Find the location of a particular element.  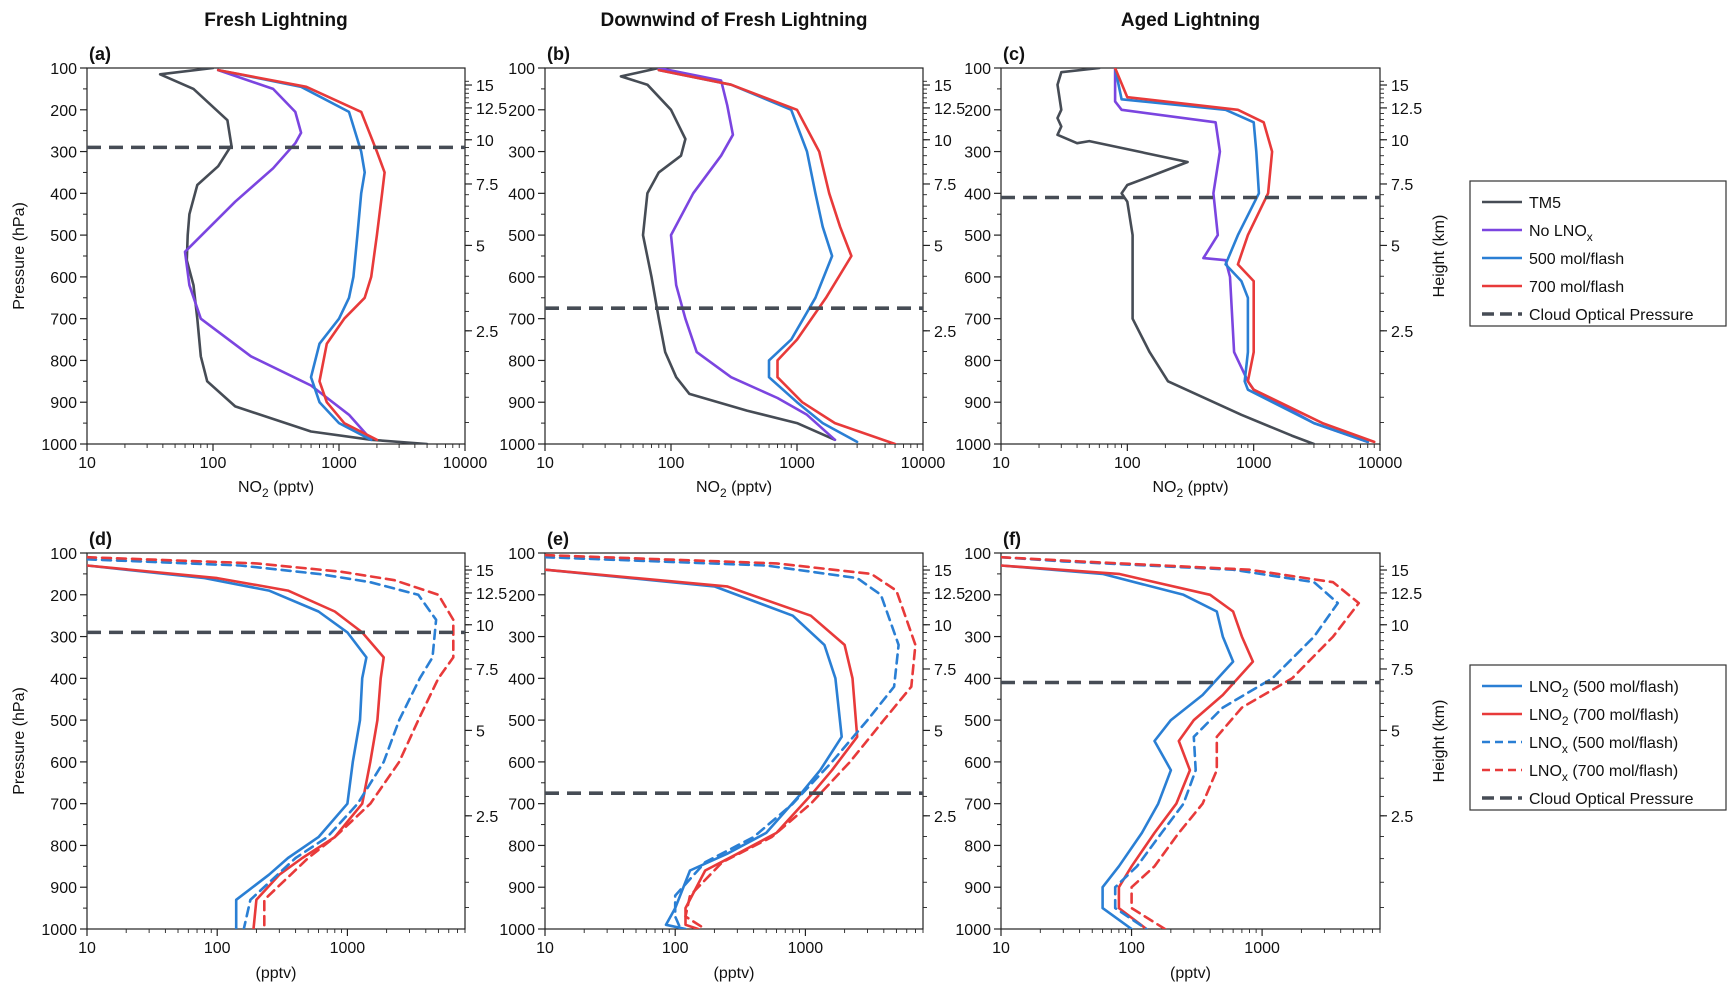

legend-label: LNOx (700 mol/flash) is located at coordinates (1603, 773).